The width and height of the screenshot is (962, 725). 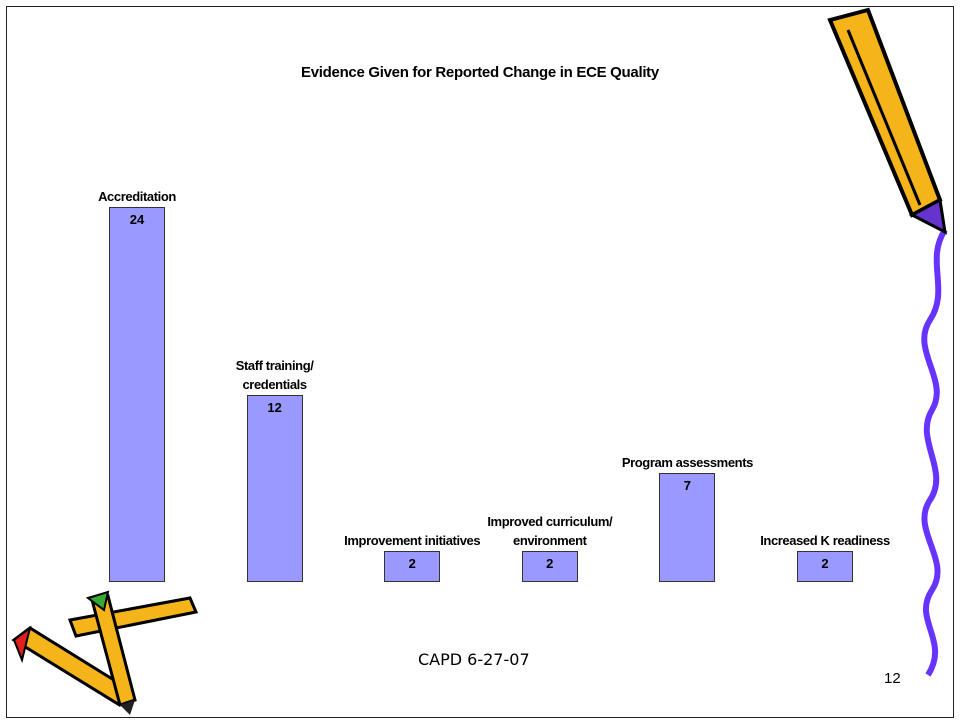 What do you see at coordinates (412, 540) in the screenshot?
I see `category-label: Improvement initiatives` at bounding box center [412, 540].